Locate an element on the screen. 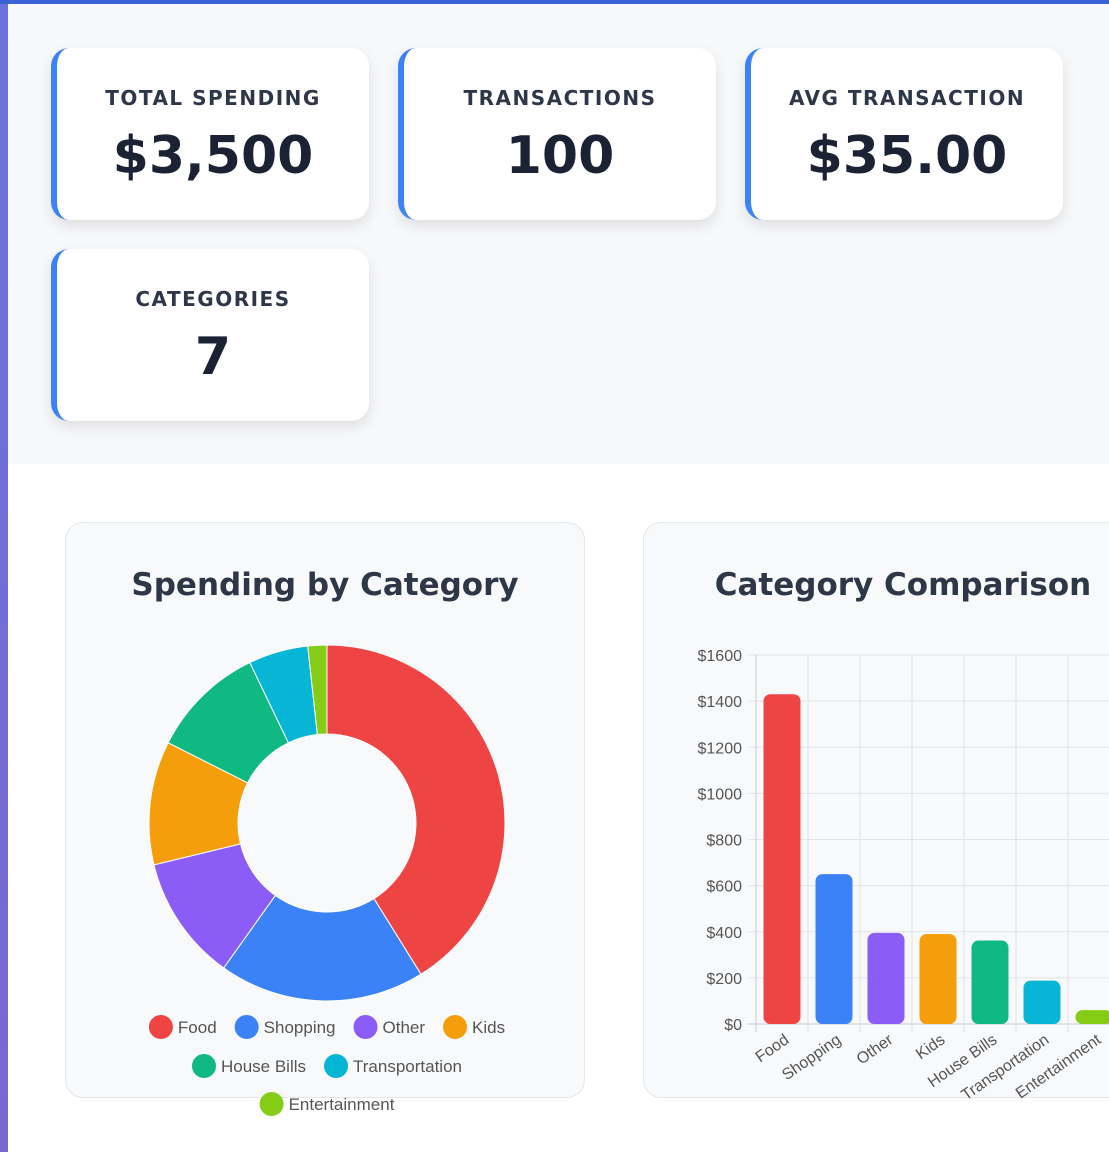 The image size is (1109, 1152). legend-item-transportation: Transportation is located at coordinates (393, 1066).